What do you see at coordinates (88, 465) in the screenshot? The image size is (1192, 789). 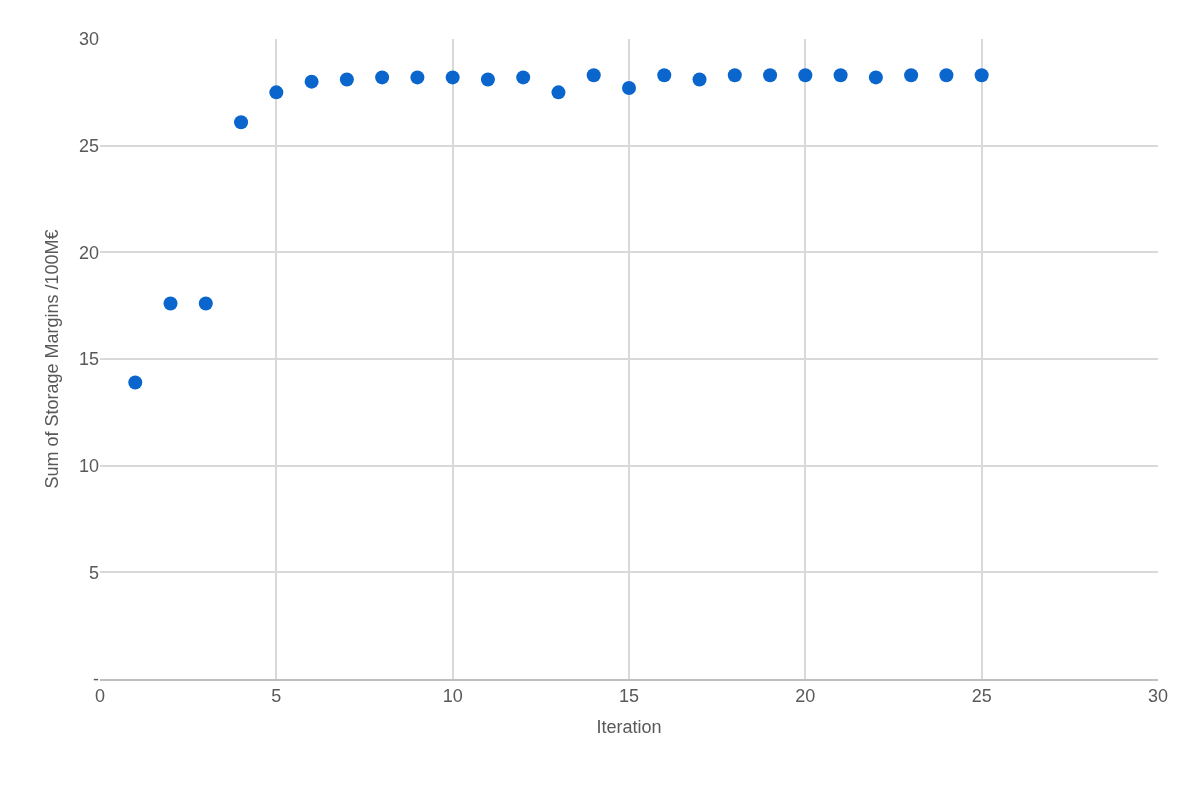 I see `y-tick-label: 10` at bounding box center [88, 465].